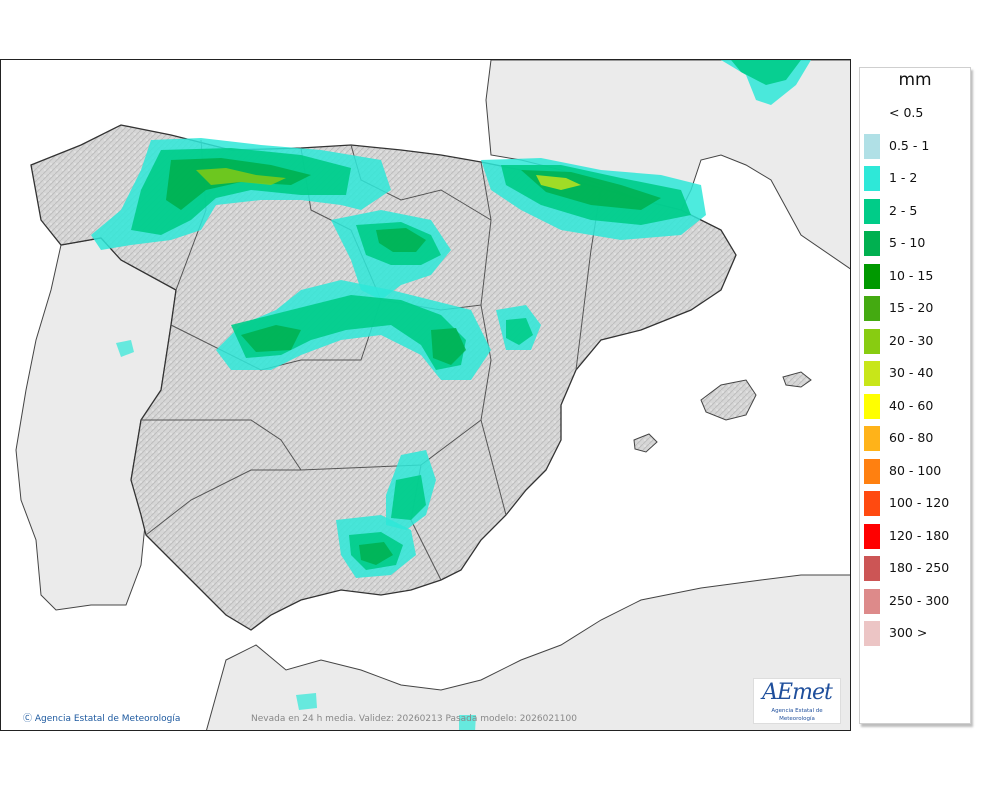  I want to click on legend-label: 60 - 80, so click(911, 437).